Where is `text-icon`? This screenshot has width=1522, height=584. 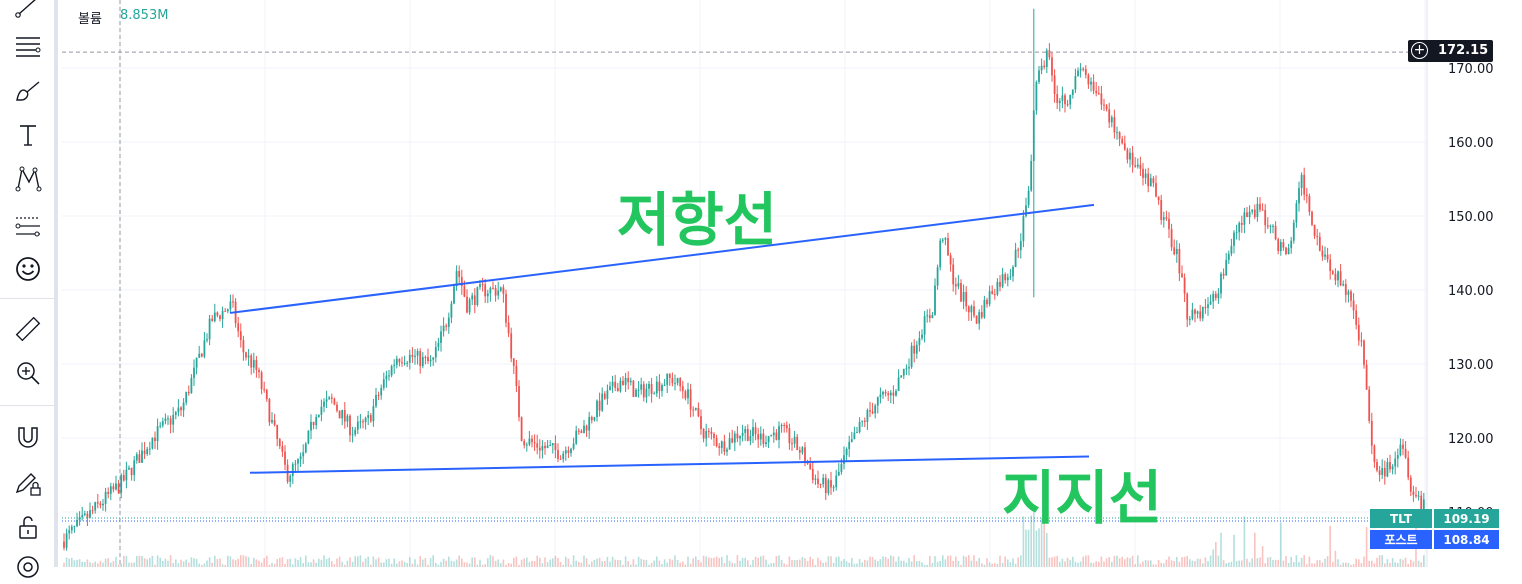 text-icon is located at coordinates (28, 135).